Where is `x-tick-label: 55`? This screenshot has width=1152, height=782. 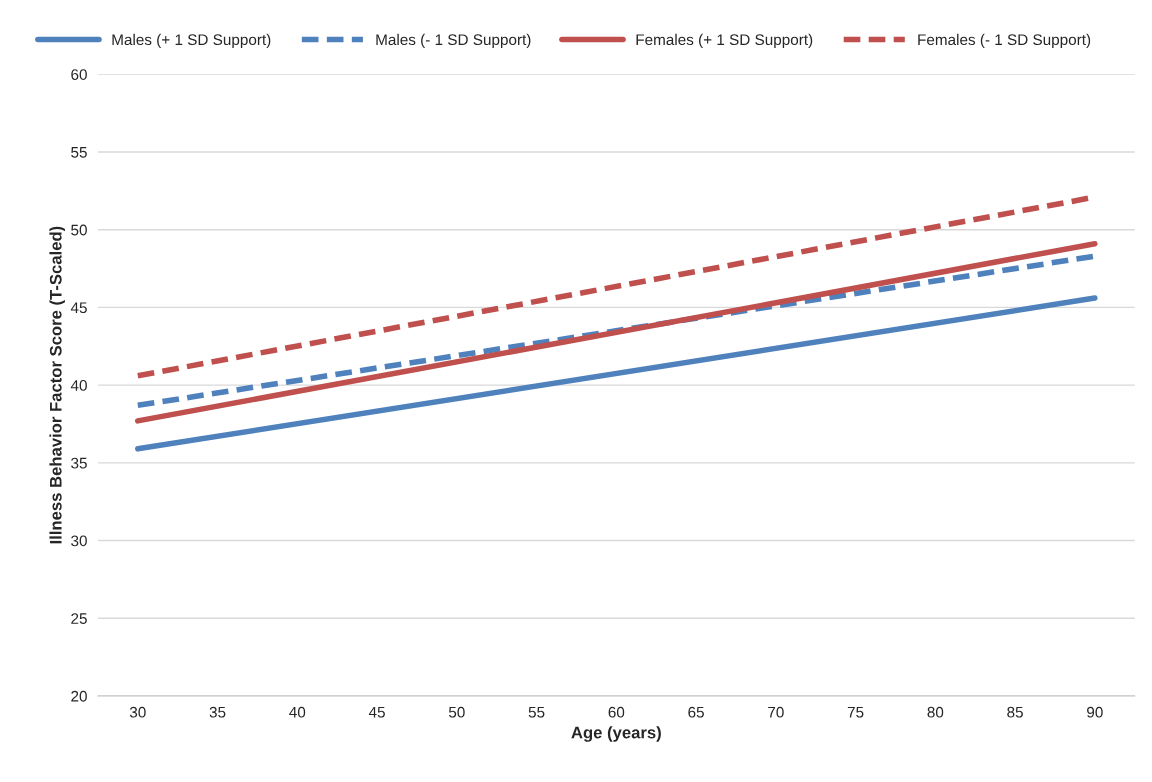 x-tick-label: 55 is located at coordinates (536, 712).